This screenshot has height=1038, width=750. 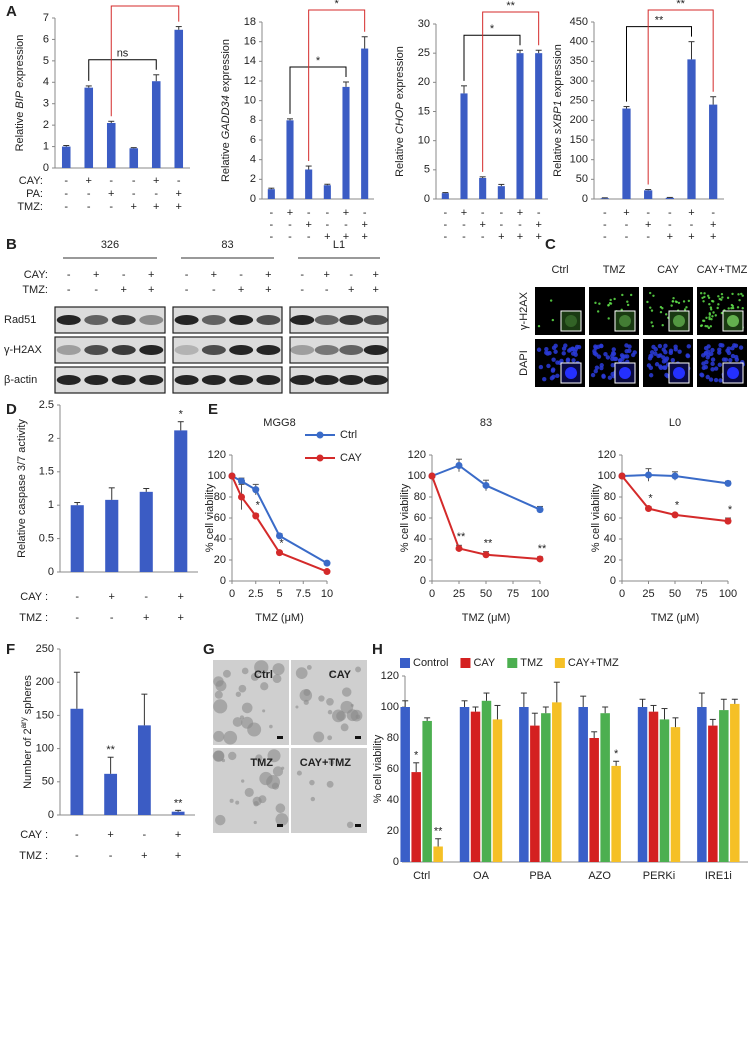 I want to click on y-axis-label-part: sXBP1, so click(x=558, y=117).